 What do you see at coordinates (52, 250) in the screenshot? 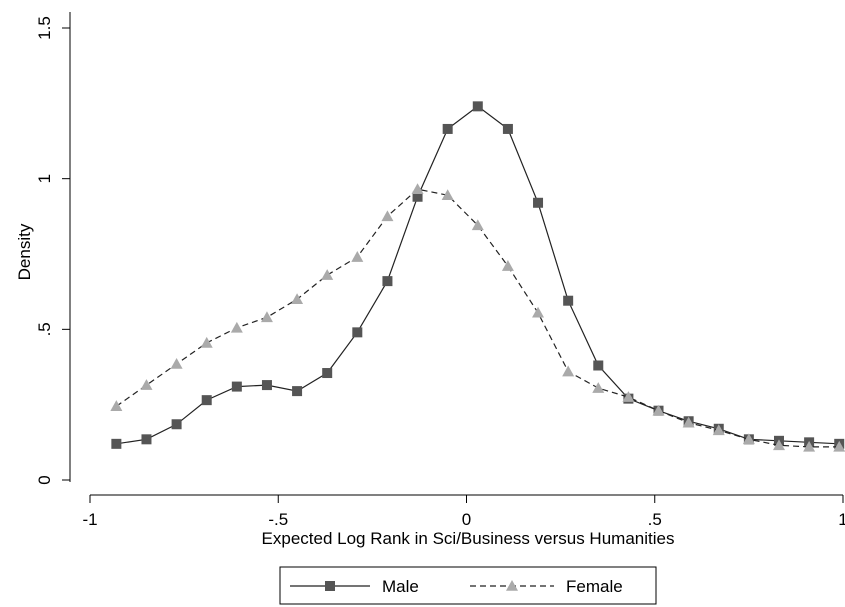
I see `y-axis-ticks: 0 .5 1 1.5` at bounding box center [52, 250].